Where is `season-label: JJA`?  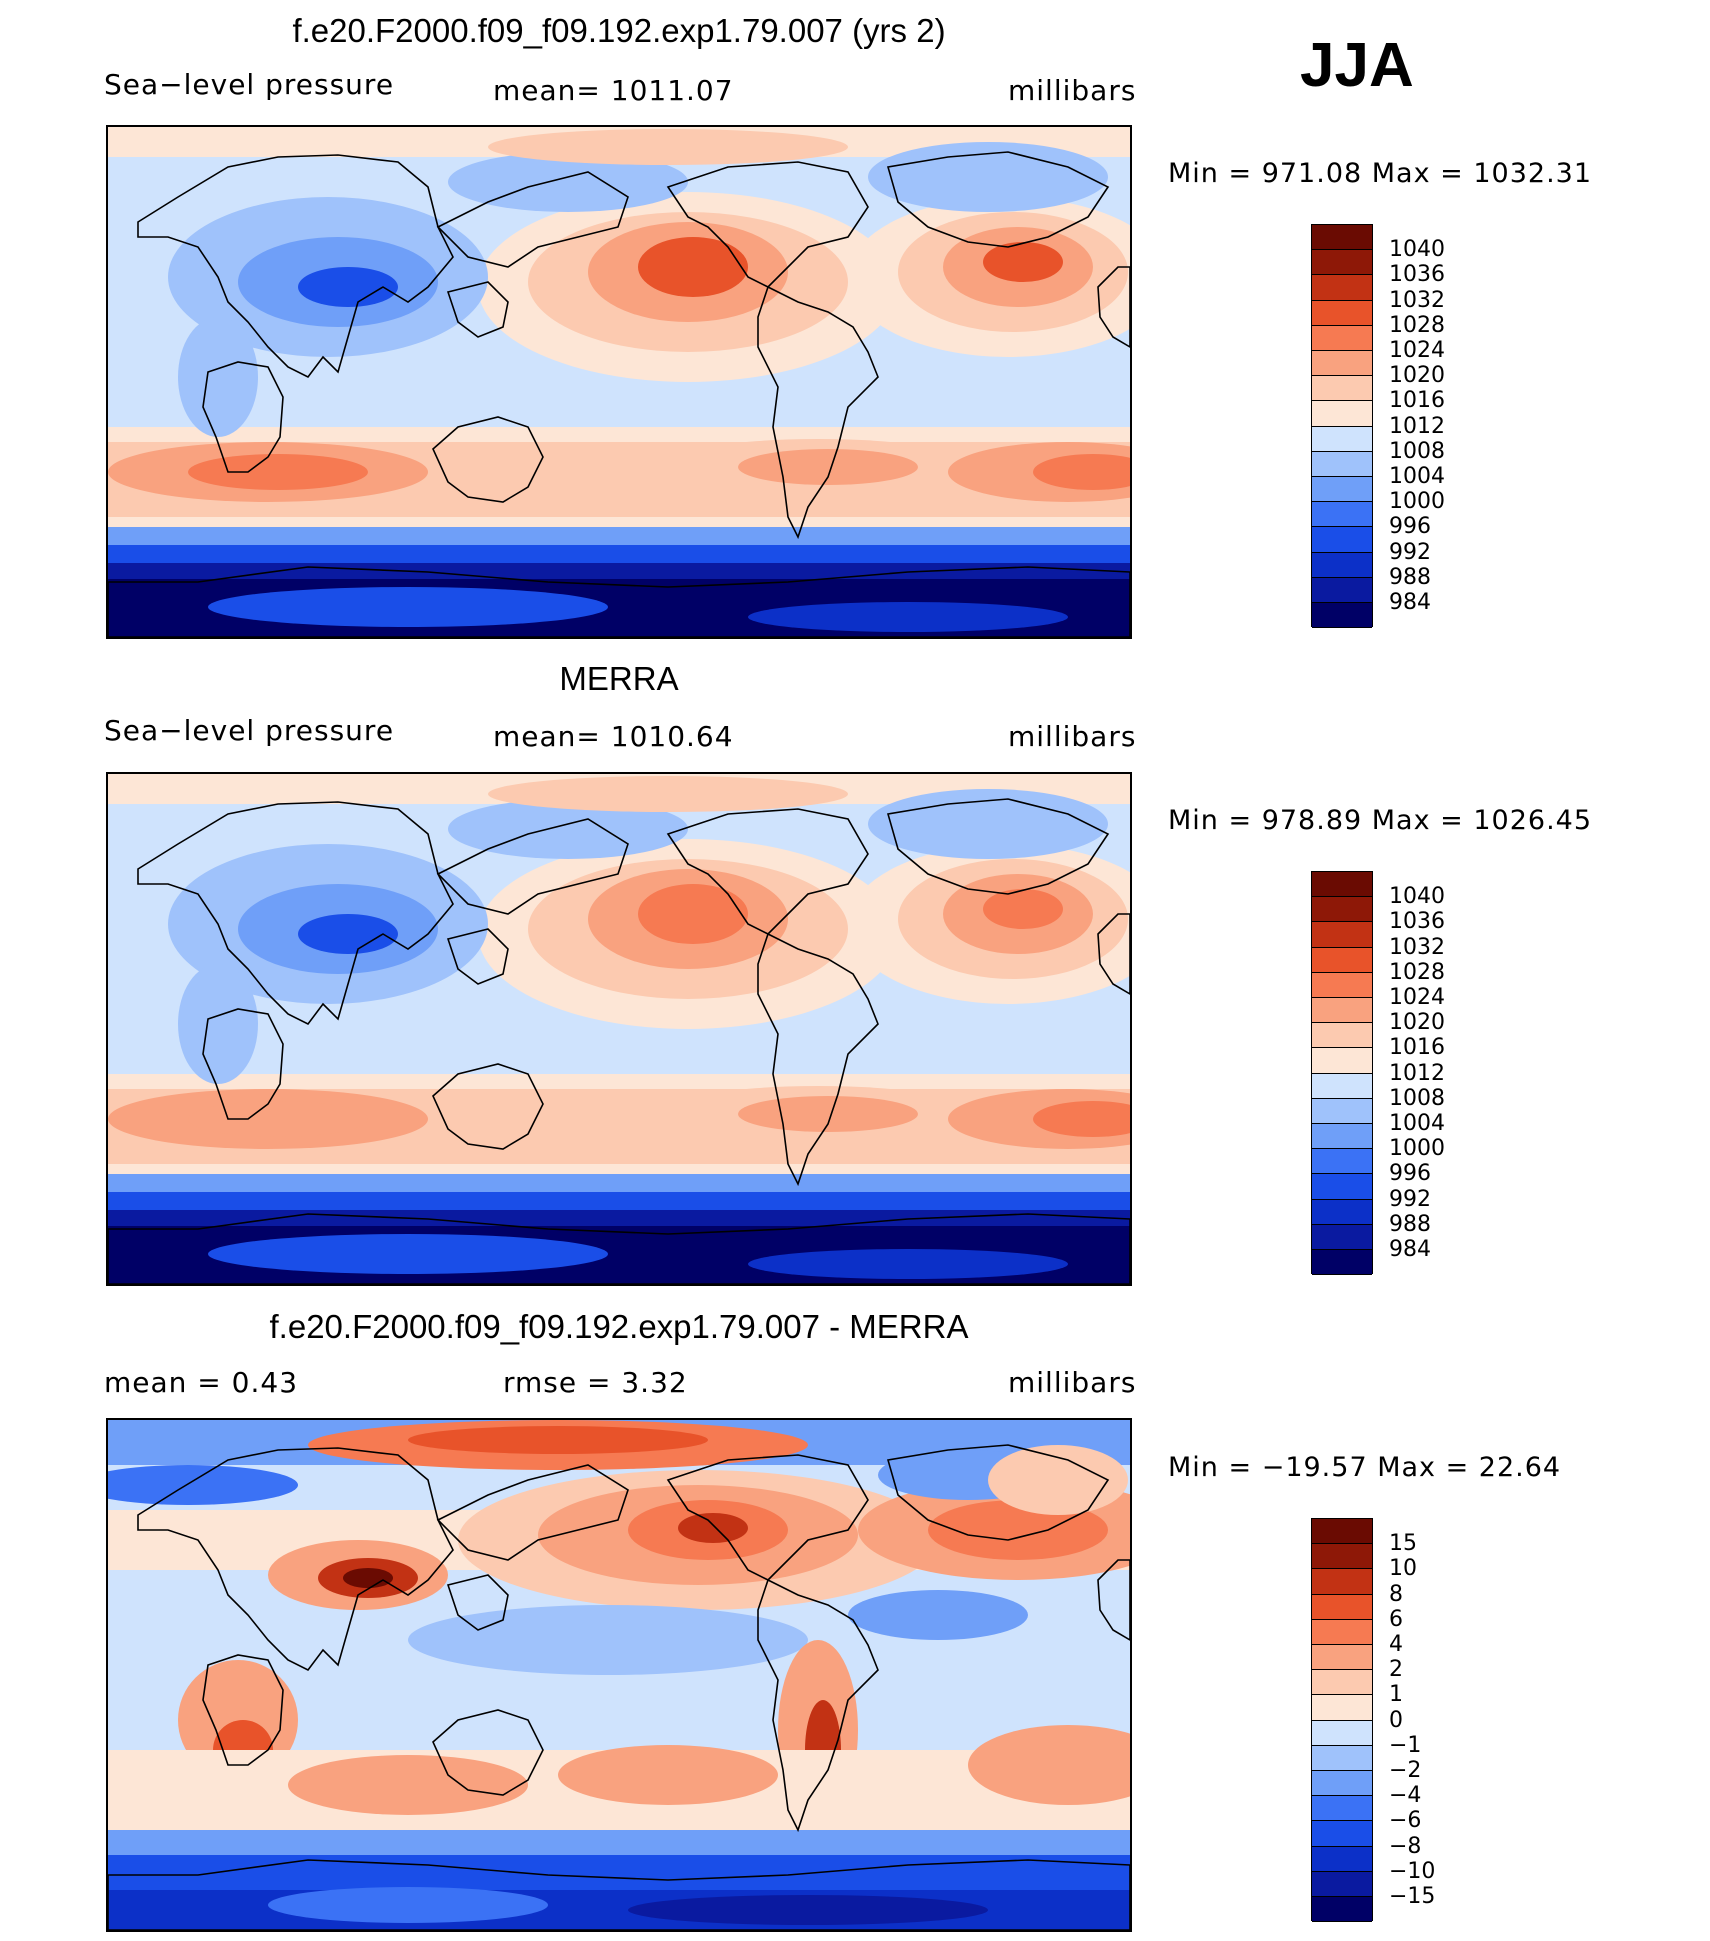
season-label: JJA is located at coordinates (1357, 65).